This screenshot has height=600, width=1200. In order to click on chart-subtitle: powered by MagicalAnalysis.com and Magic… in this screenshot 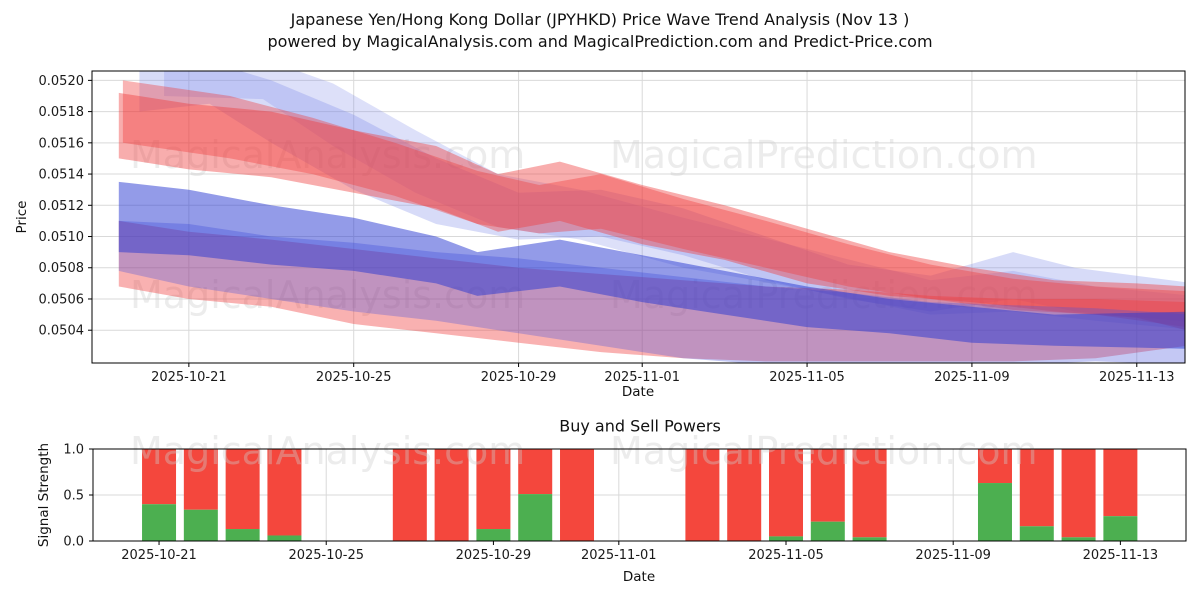, I will do `click(600, 41)`.